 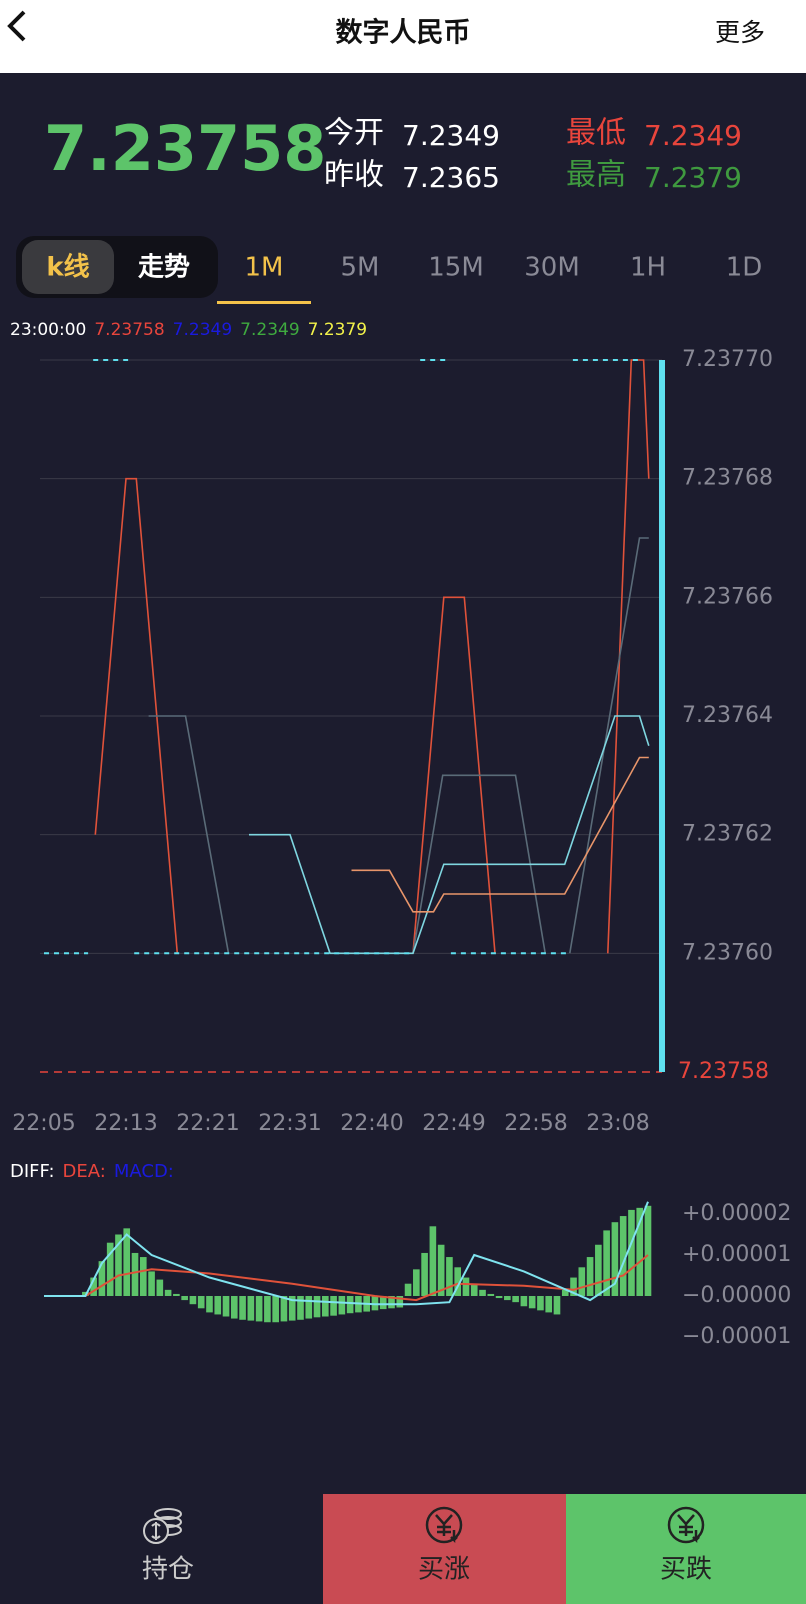 What do you see at coordinates (596, 175) in the screenshot?
I see `high-label: 最高` at bounding box center [596, 175].